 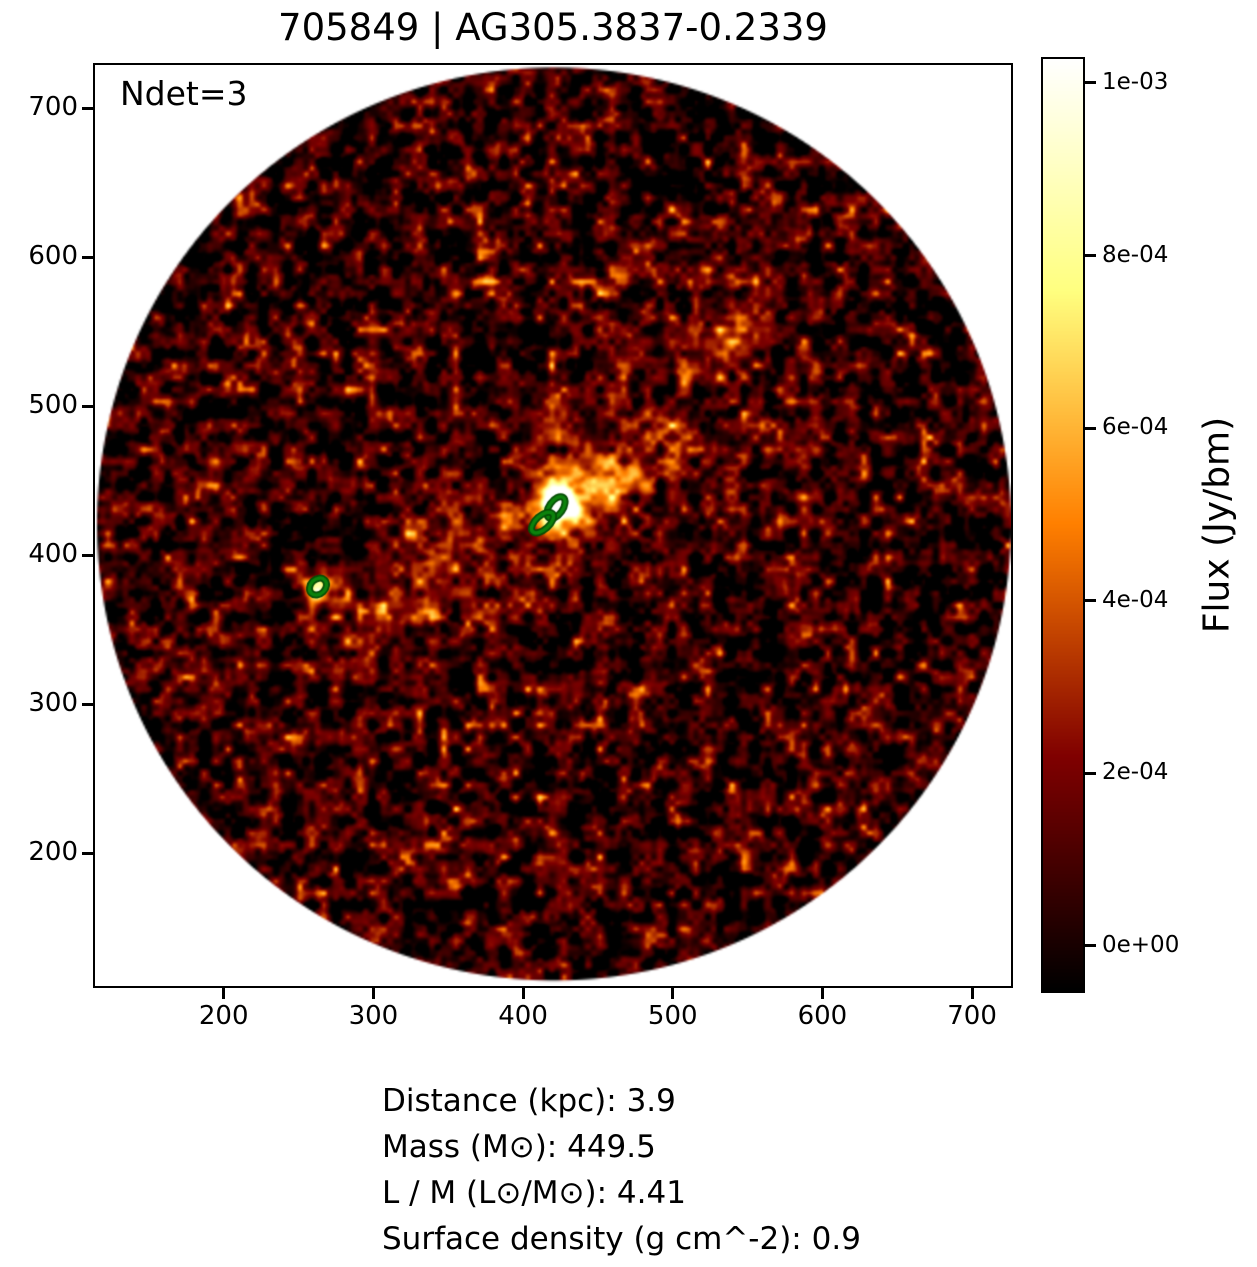 I want to click on y-tick-label: 600, so click(x=53, y=256).